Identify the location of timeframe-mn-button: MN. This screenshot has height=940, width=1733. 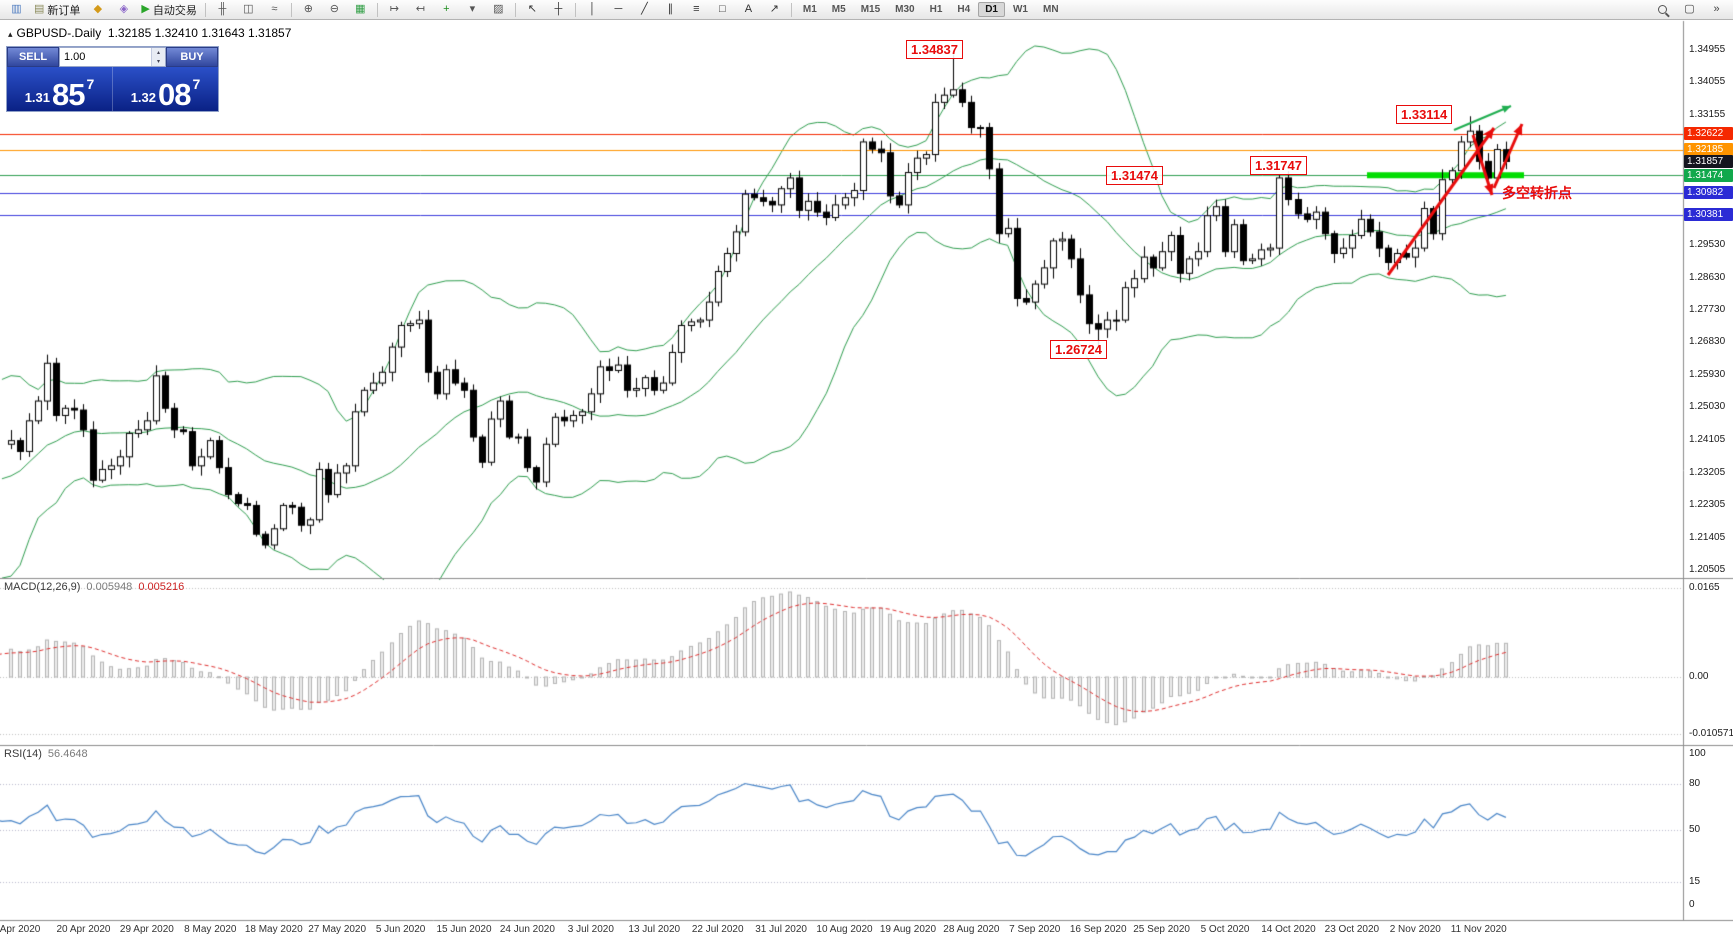
(1050, 9).